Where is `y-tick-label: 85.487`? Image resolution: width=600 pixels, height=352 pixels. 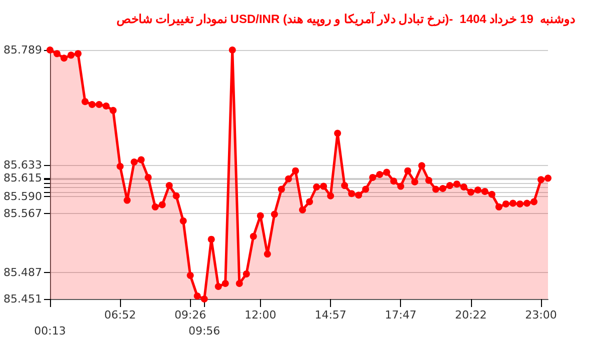 y-tick-label: 85.487 is located at coordinates (23, 272).